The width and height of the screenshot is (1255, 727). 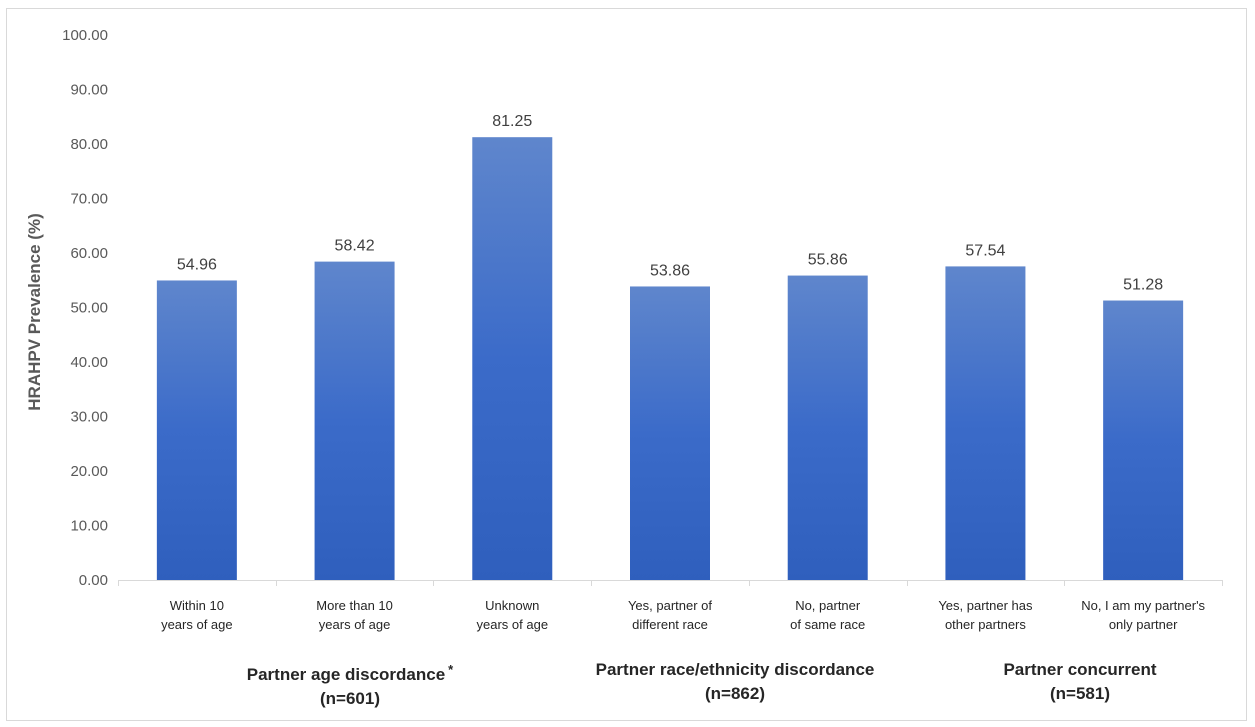 I want to click on bar-value-label: 81.25, so click(x=512, y=121).